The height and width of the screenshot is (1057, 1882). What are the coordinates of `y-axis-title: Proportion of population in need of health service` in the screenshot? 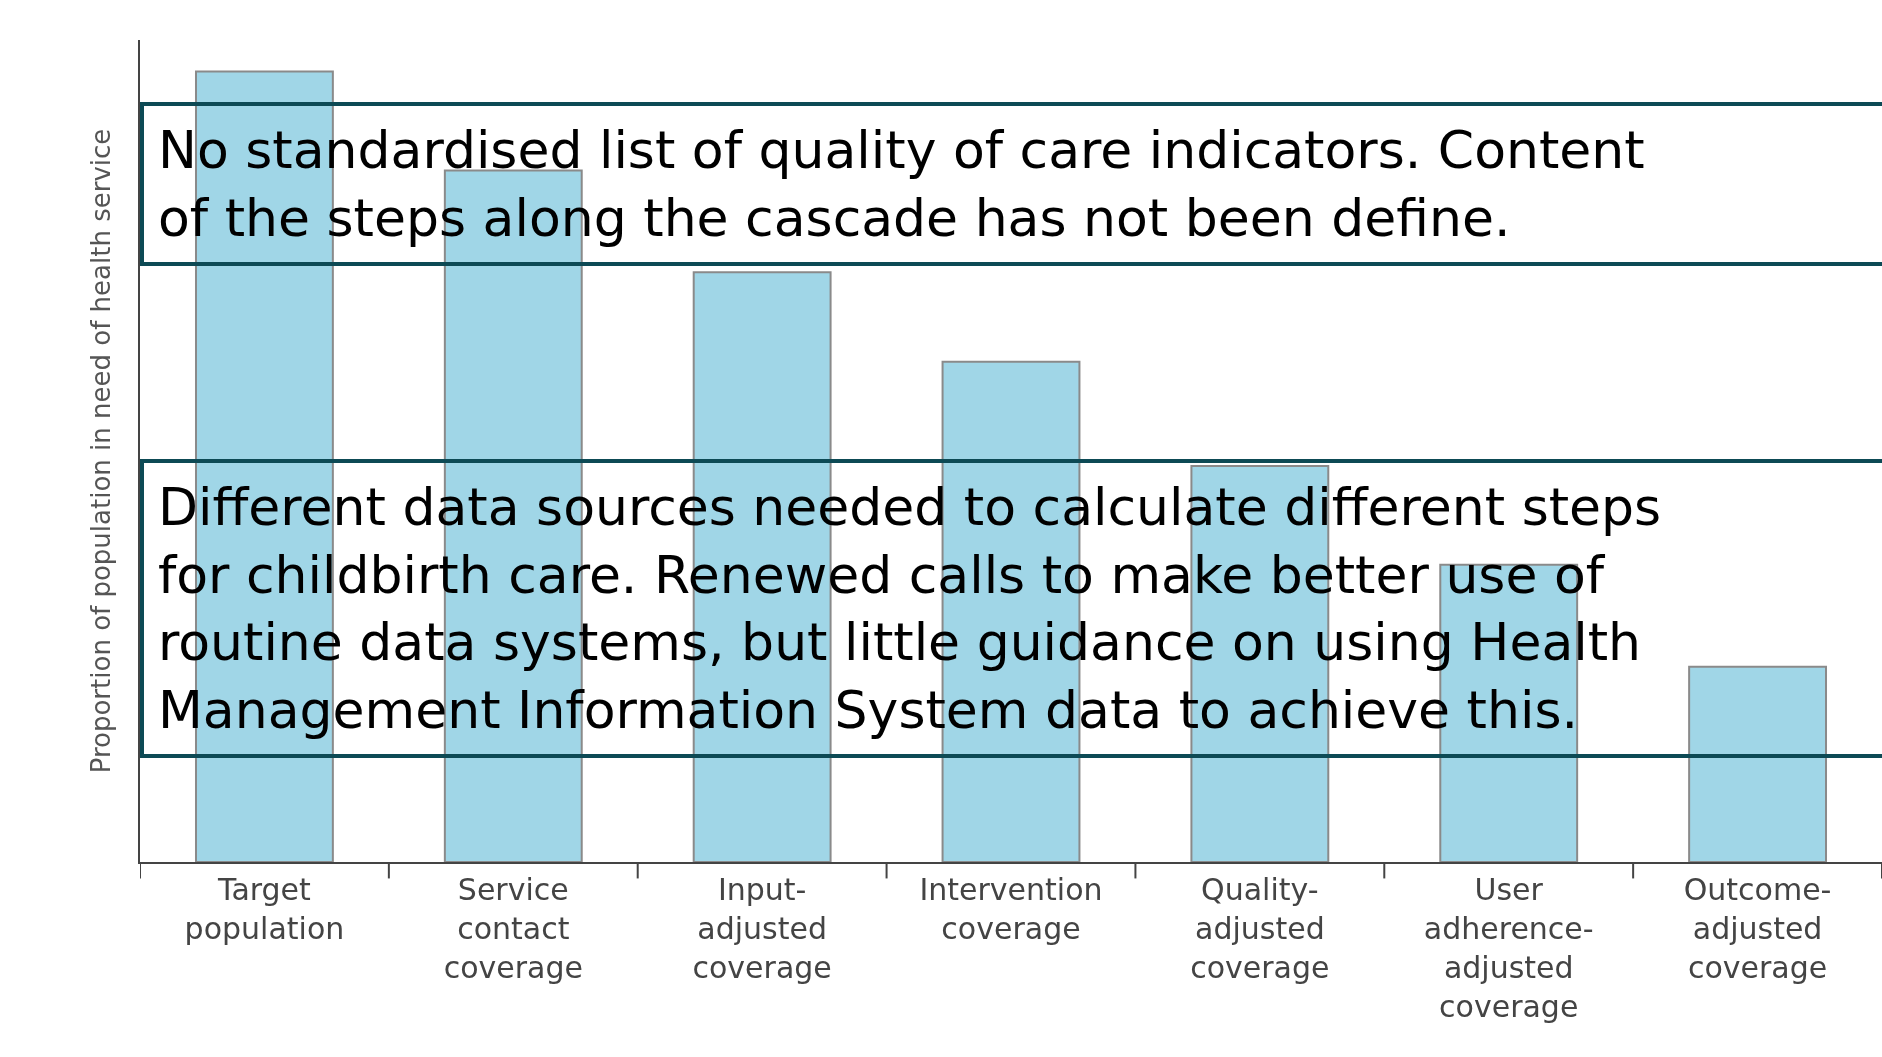 It's located at (100, 451).